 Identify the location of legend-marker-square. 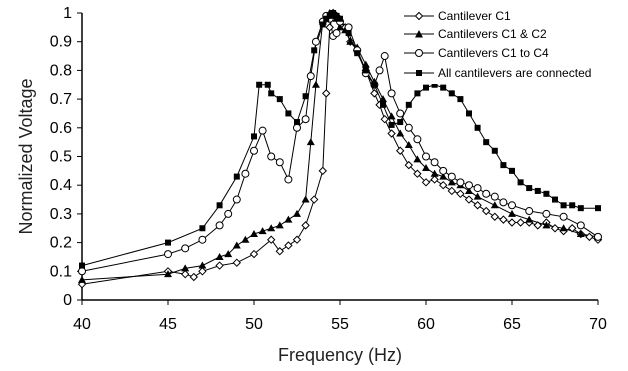
(419, 73).